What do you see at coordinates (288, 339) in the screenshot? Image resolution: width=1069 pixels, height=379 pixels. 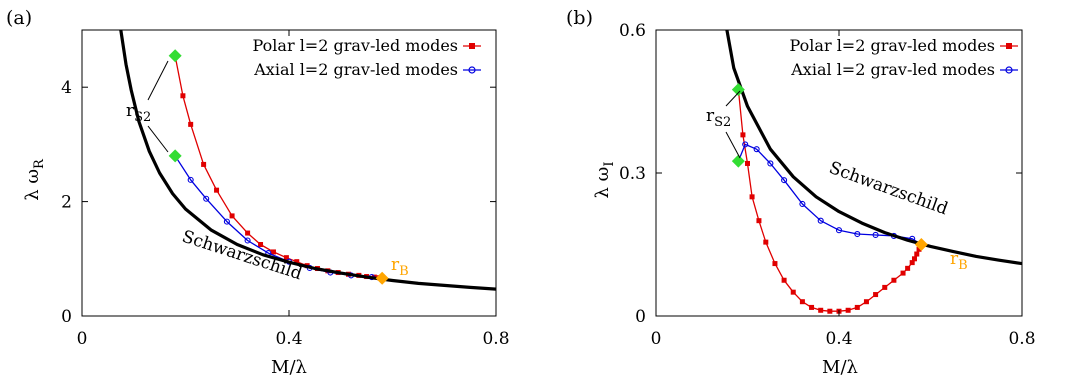 I see `panel-a-xtick-label: 0.4` at bounding box center [288, 339].